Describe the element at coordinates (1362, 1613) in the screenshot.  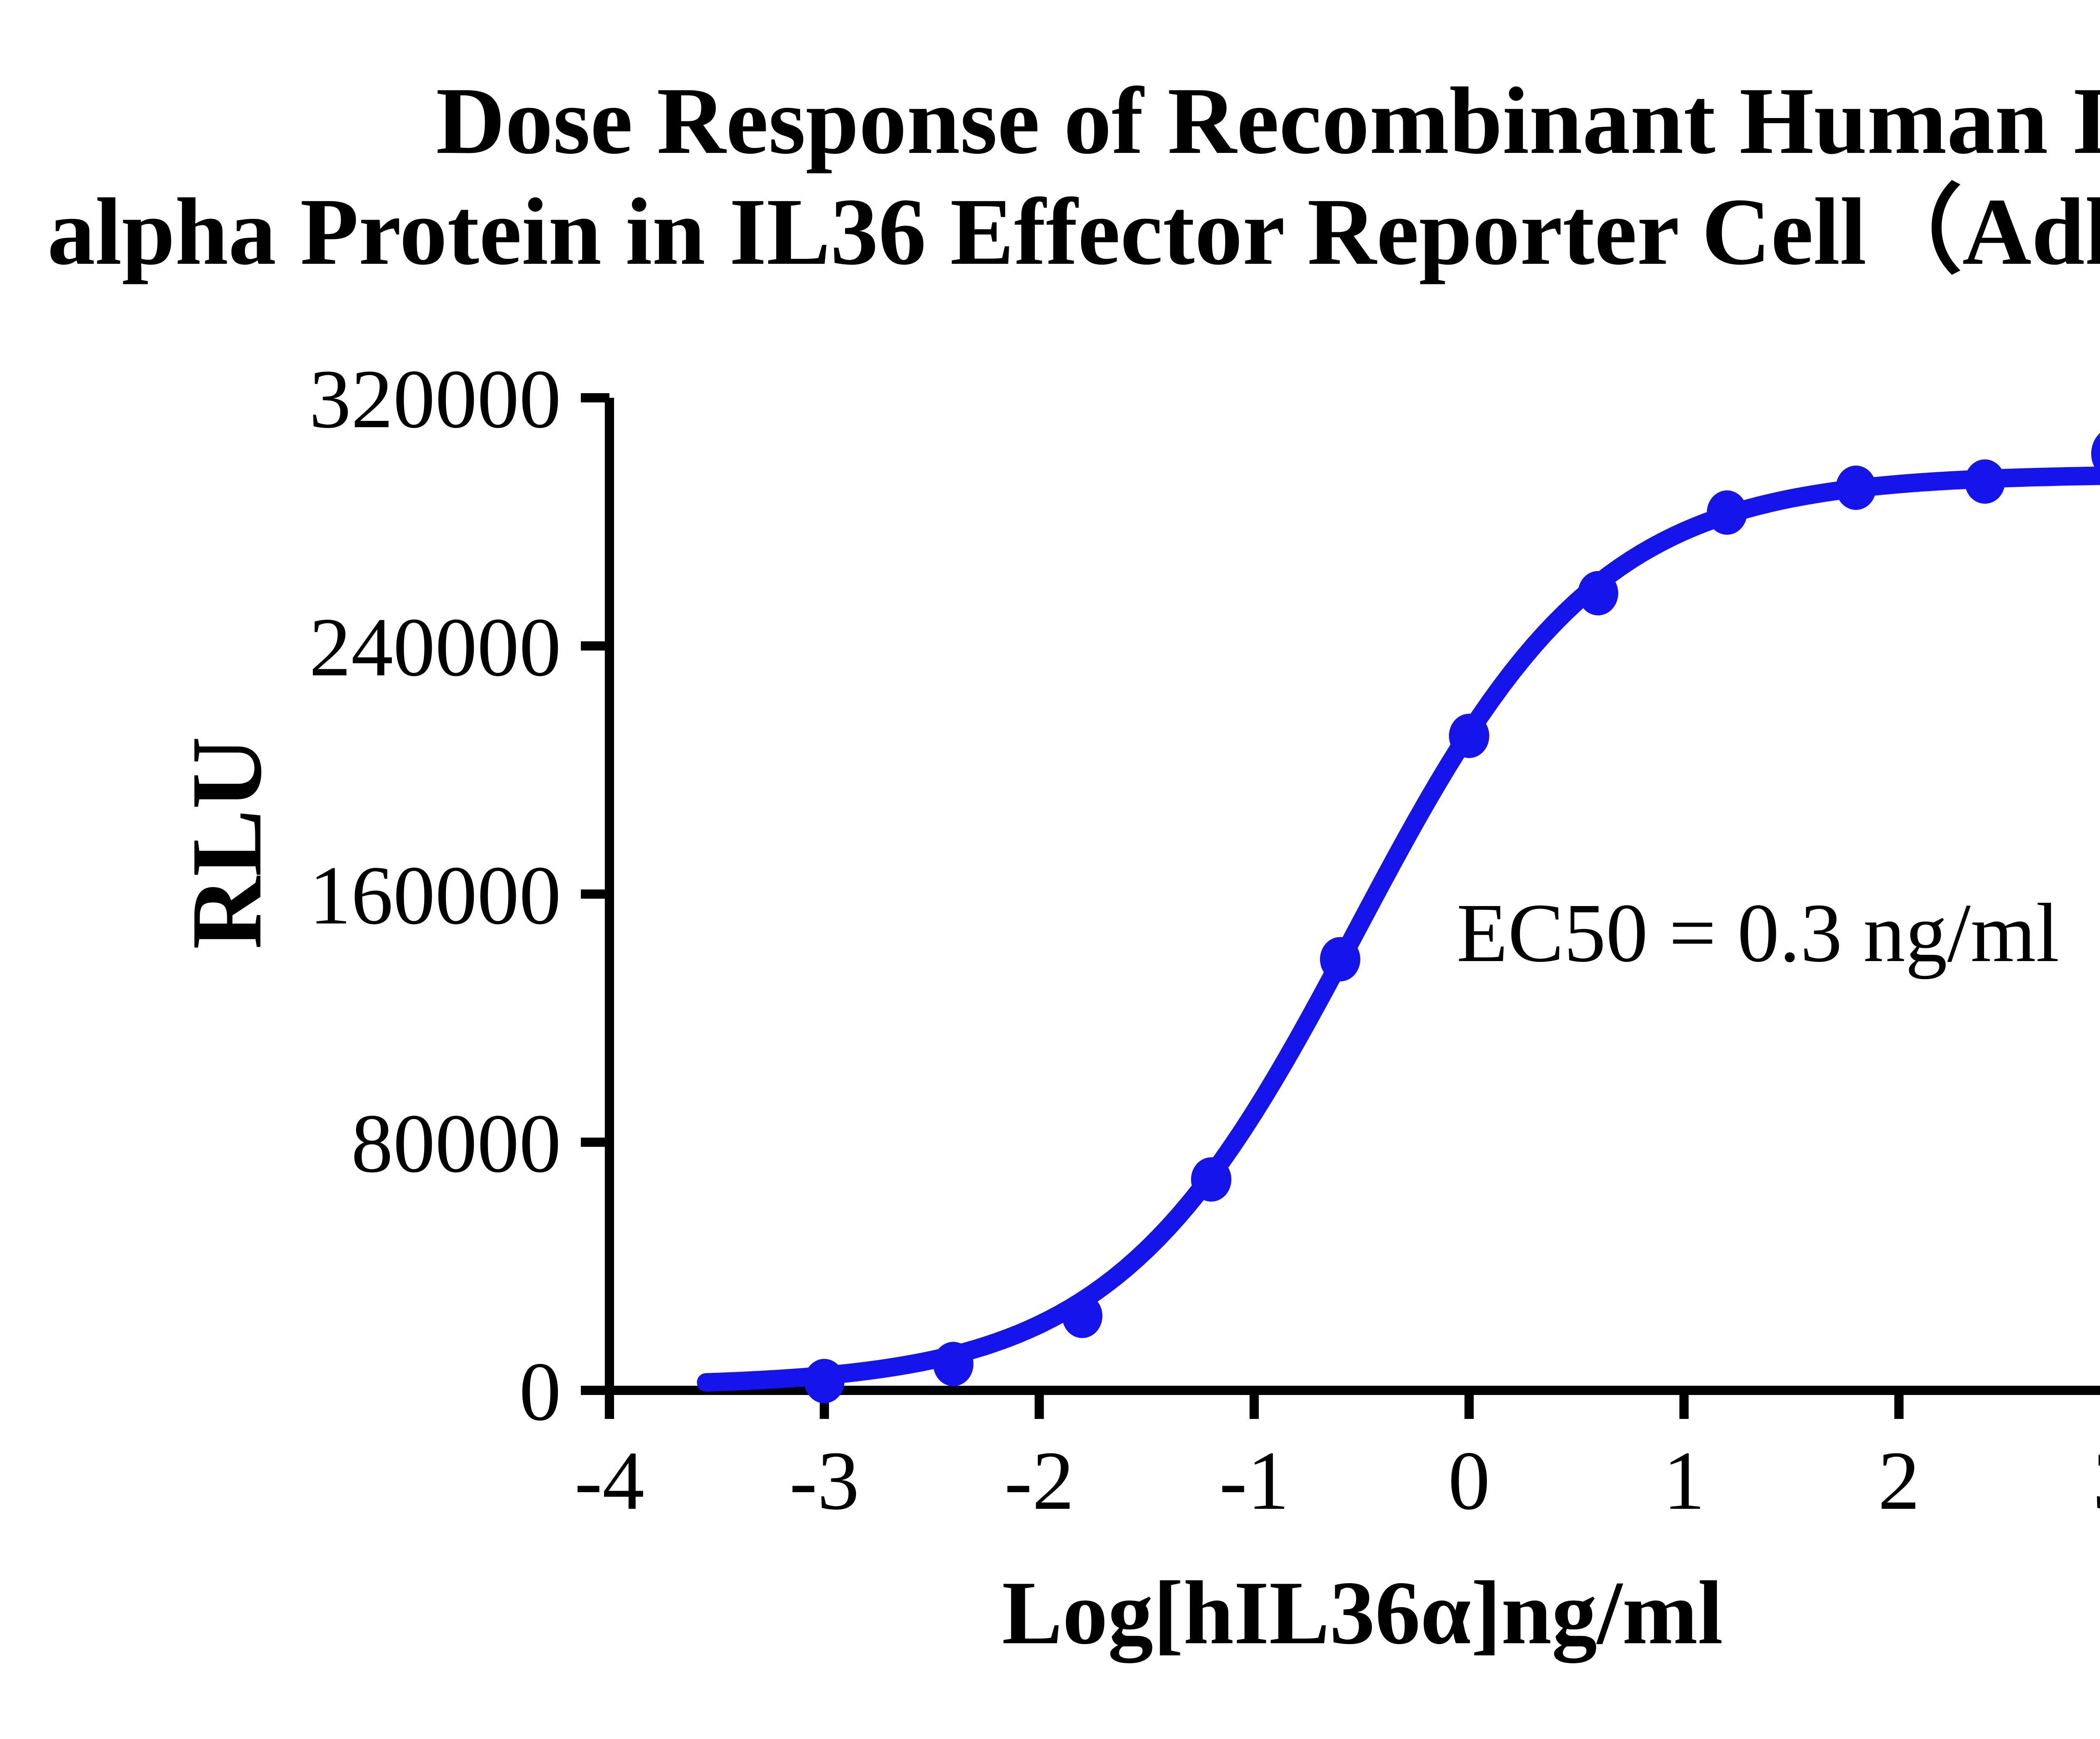
I see `x-axis-title: Log[hIL36α]ng/ml` at that location.